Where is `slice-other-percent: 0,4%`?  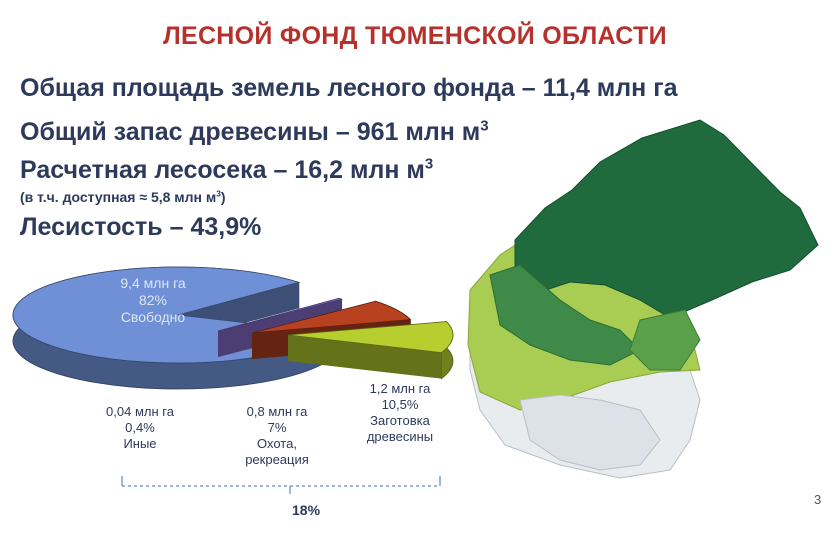
slice-other-percent: 0,4% is located at coordinates (140, 427).